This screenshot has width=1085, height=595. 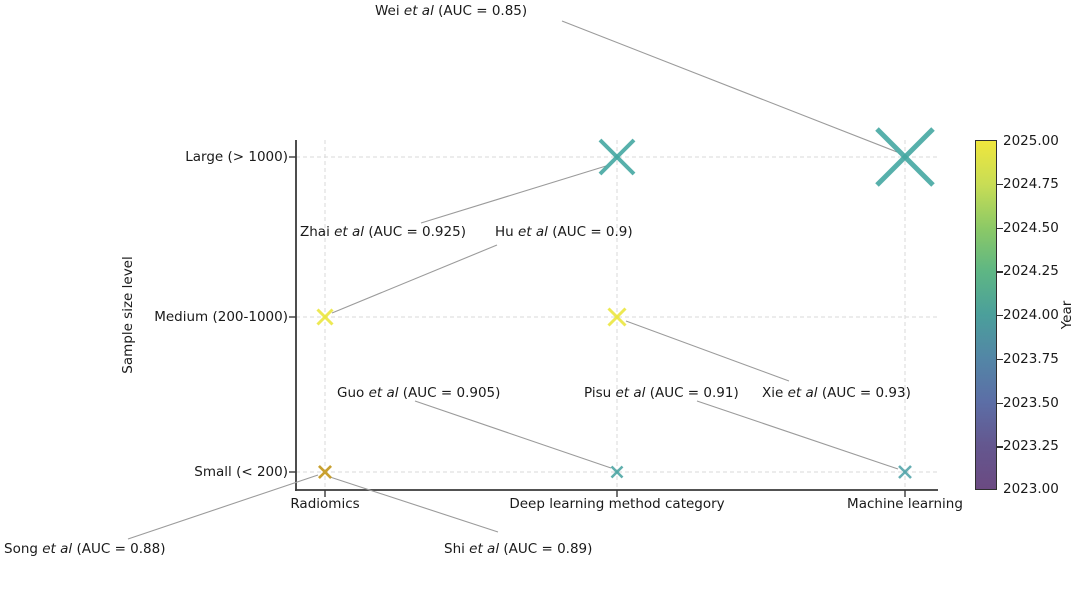 What do you see at coordinates (1031, 141) in the screenshot?
I see `colorbar-tick-label: 2025.00` at bounding box center [1031, 141].